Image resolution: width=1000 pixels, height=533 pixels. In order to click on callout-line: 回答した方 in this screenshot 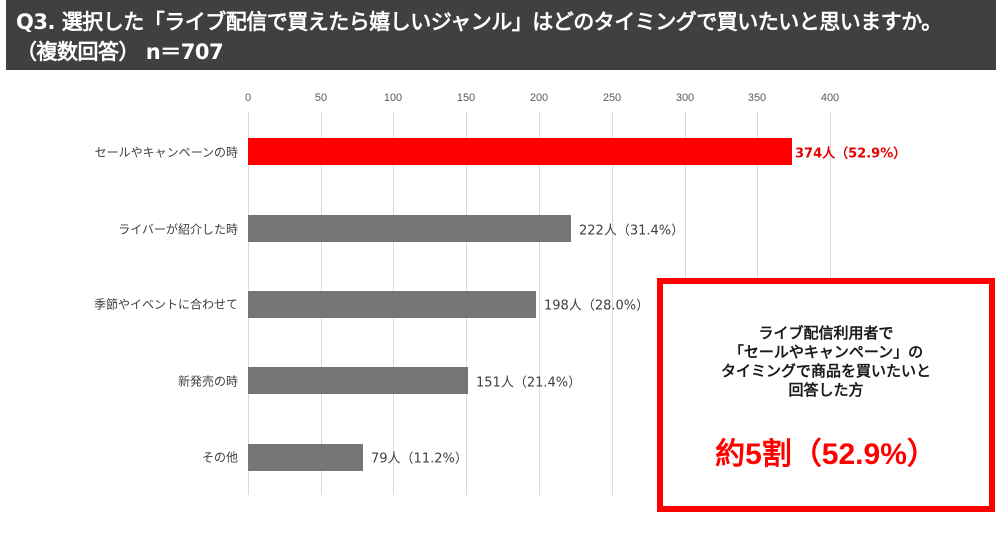, I will do `click(826, 390)`.